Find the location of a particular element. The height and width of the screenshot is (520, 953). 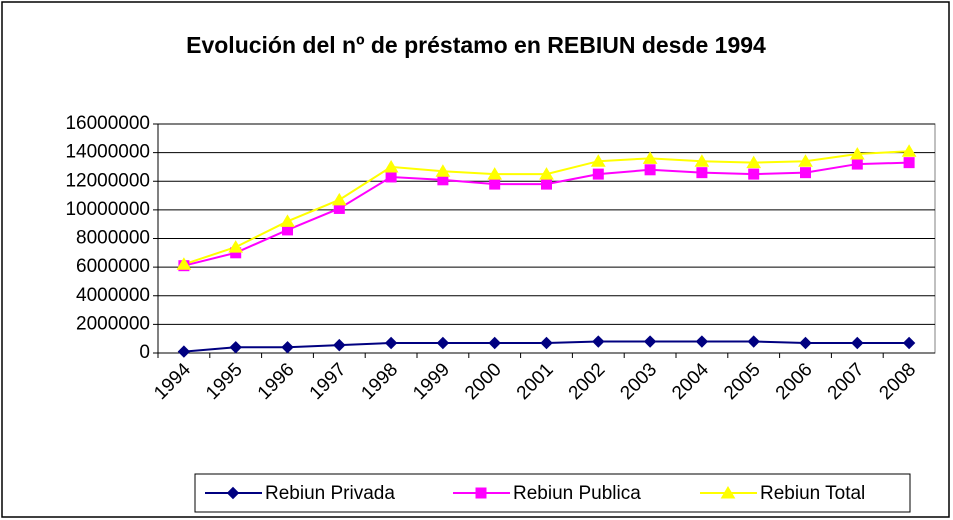

y-tick-label: 10000000 is located at coordinates (107, 209).